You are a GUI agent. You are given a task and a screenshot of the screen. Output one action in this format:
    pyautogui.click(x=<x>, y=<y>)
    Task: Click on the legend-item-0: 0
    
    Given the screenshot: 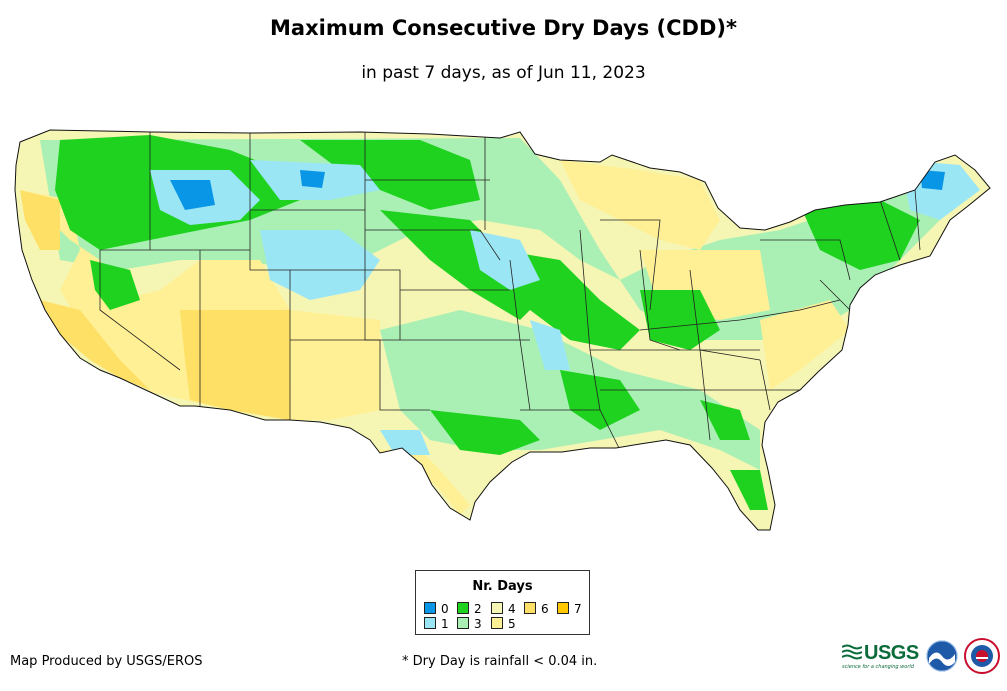 What is the action you would take?
    pyautogui.click(x=436, y=609)
    